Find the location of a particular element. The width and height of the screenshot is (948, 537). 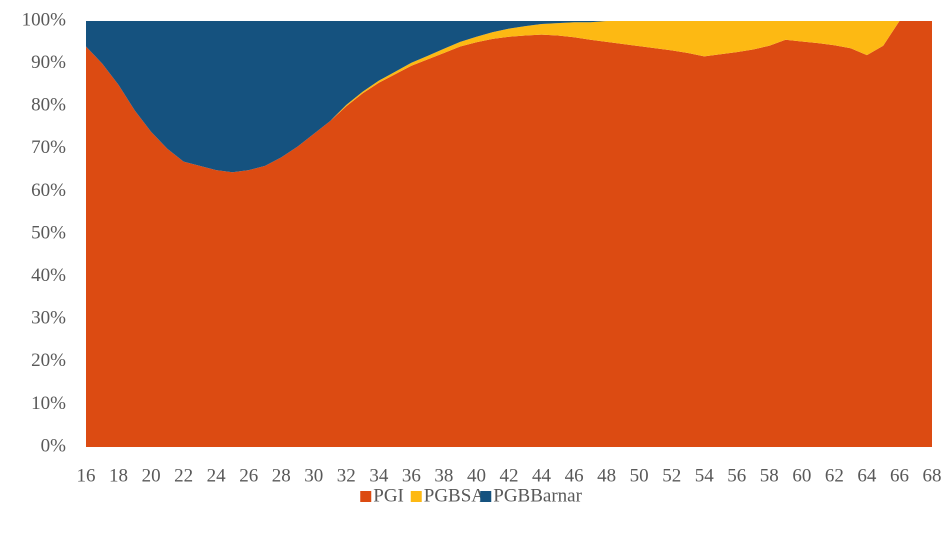

x-tick-label: 46 is located at coordinates (574, 475).